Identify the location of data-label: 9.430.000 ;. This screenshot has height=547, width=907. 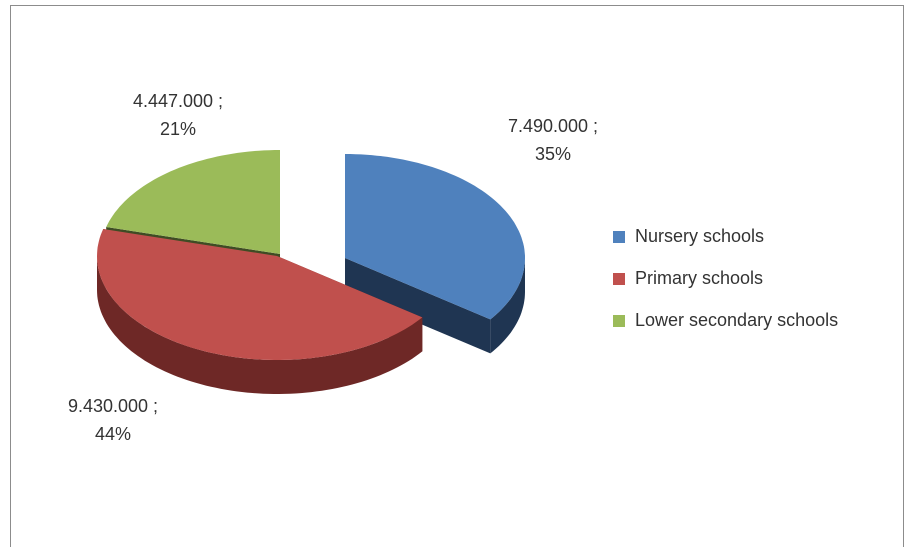
(113, 406).